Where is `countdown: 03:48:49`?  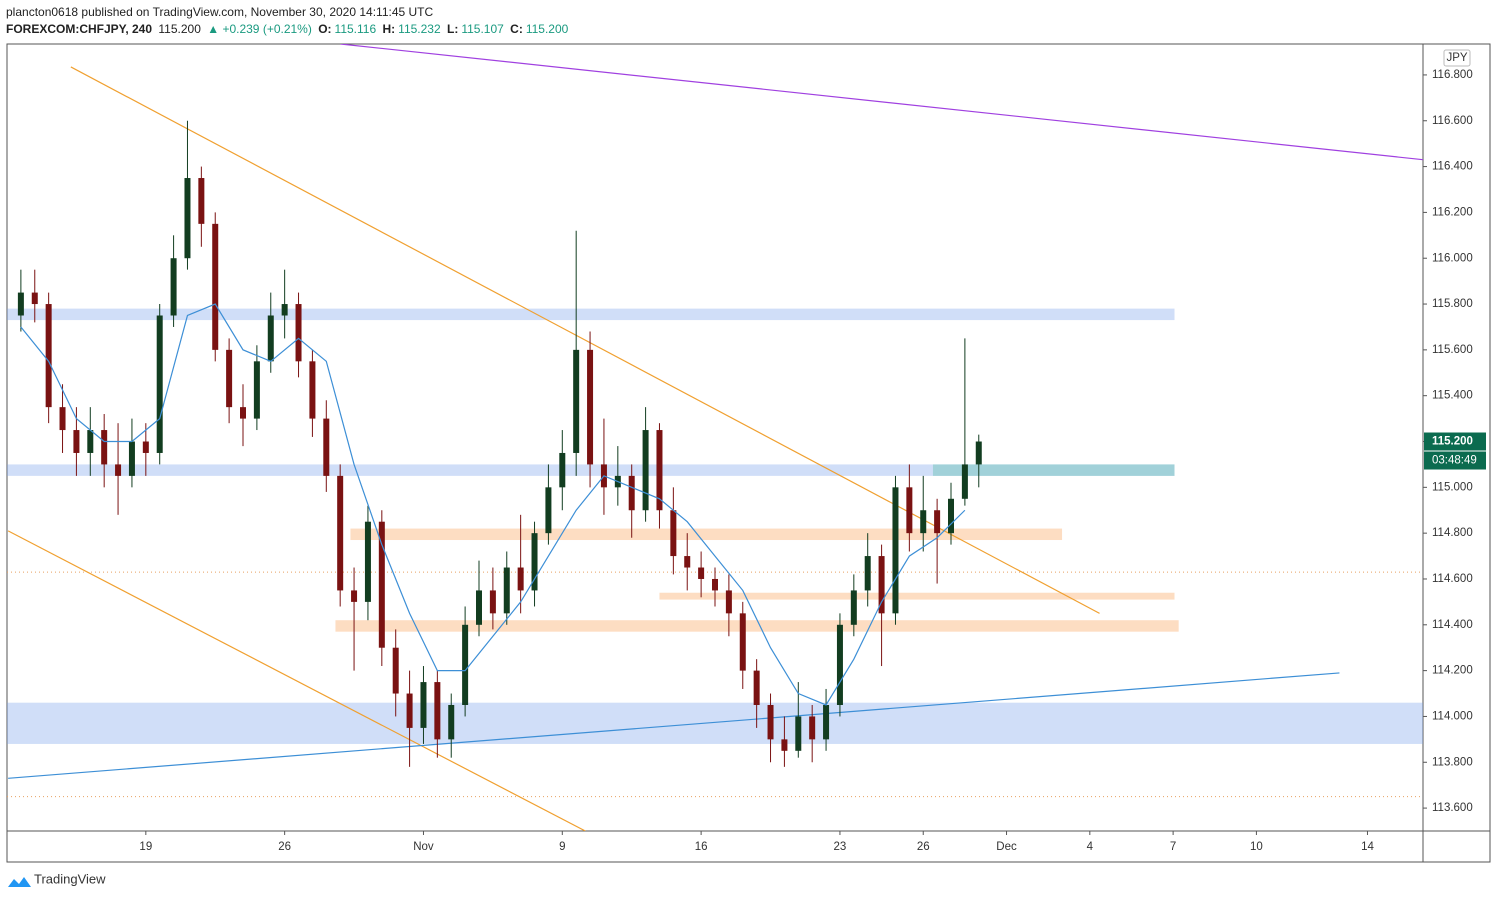 countdown: 03:48:49 is located at coordinates (1454, 461).